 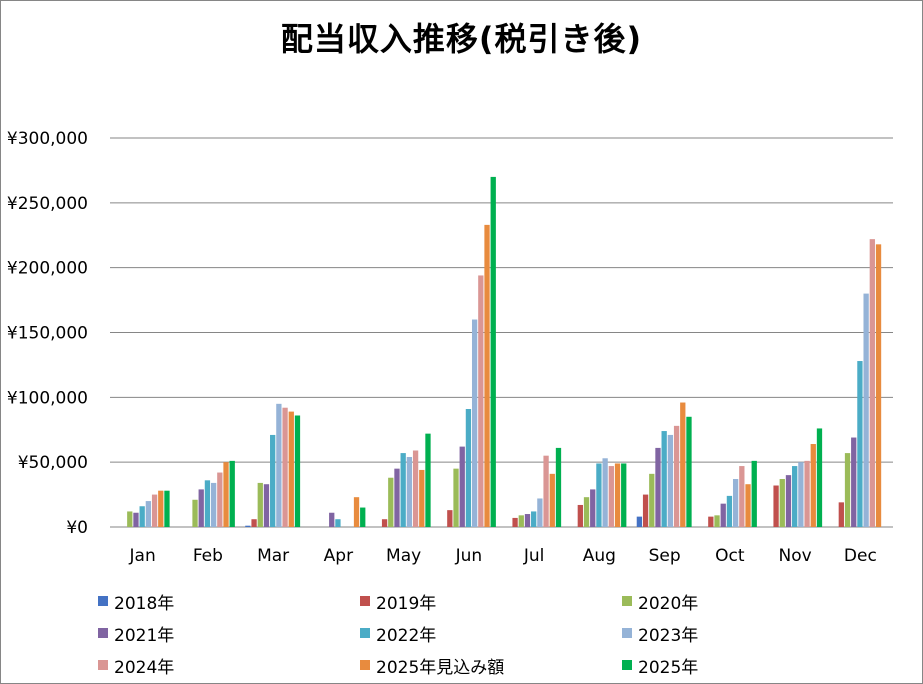 I want to click on y-tick-label: ¥150,000, so click(x=47, y=334).